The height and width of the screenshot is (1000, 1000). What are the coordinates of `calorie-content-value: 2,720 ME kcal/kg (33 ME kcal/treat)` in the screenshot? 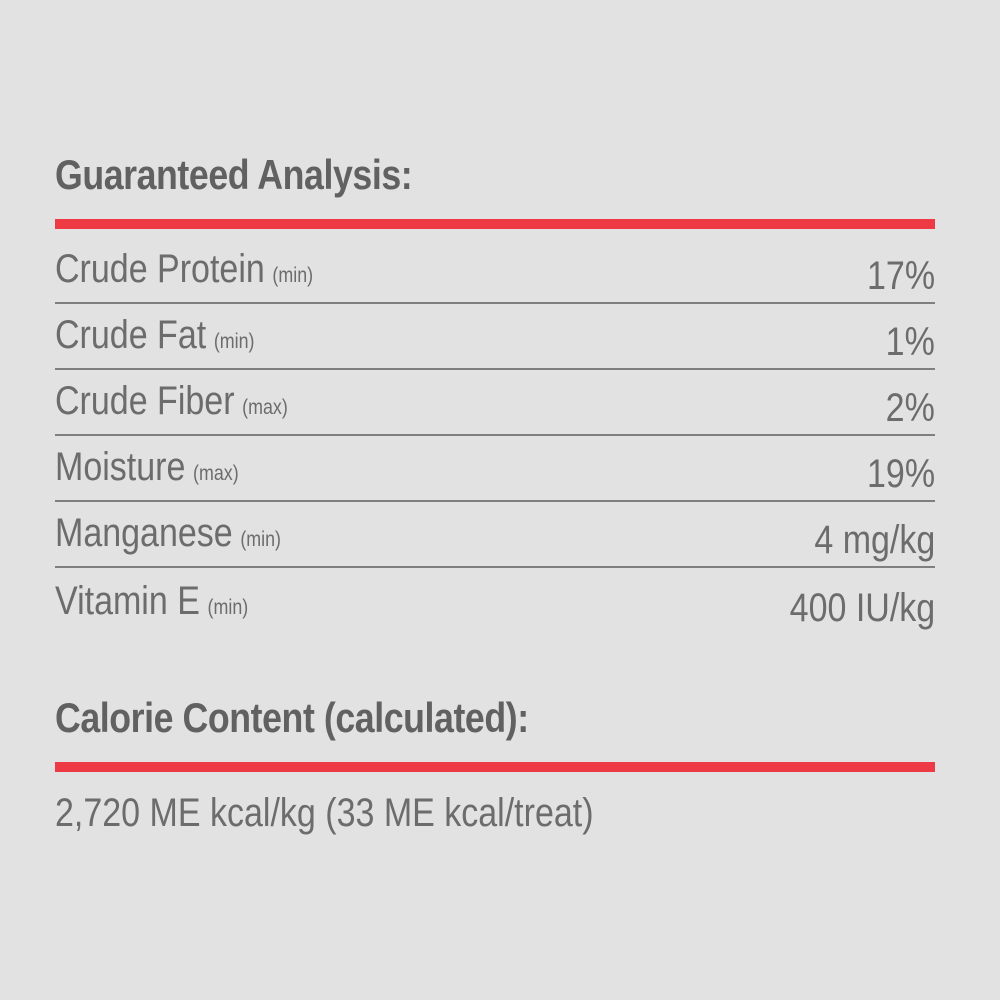 It's located at (495, 813).